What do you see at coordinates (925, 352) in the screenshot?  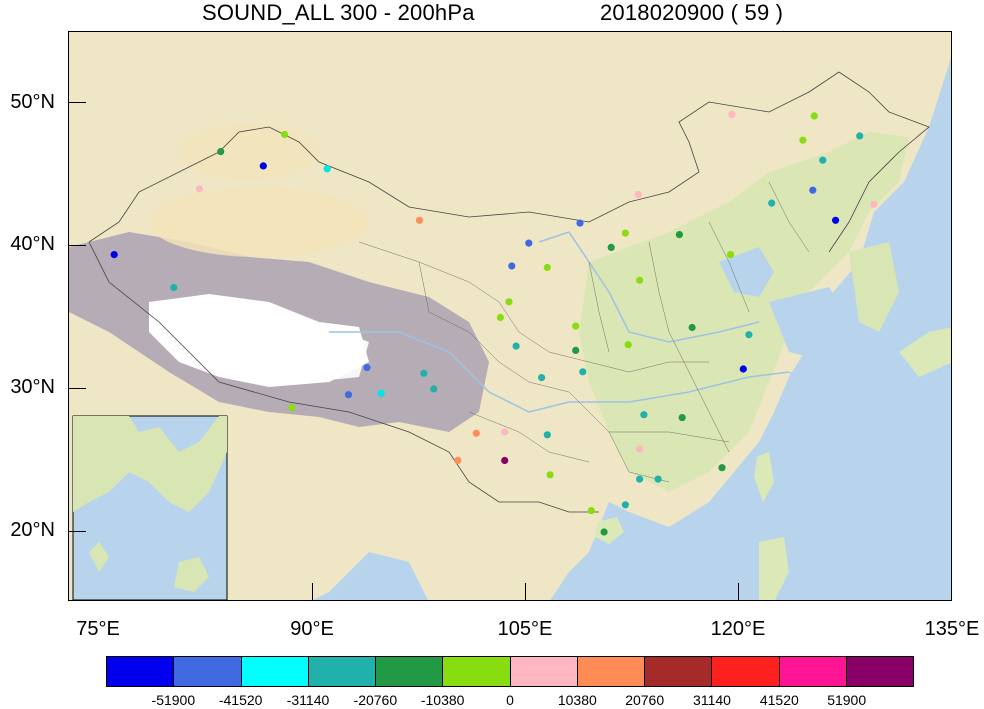 I see `japan` at bounding box center [925, 352].